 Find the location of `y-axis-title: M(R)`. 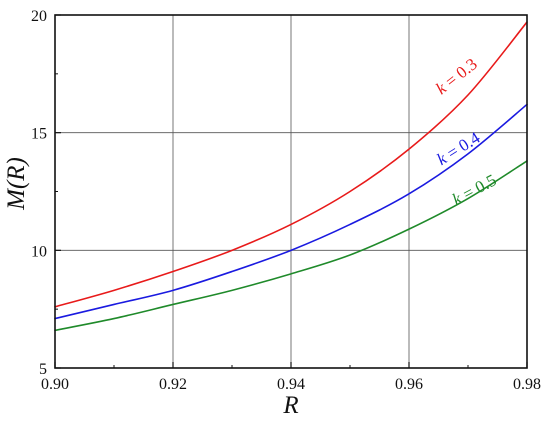

y-axis-title: M(R) is located at coordinates (16, 184).